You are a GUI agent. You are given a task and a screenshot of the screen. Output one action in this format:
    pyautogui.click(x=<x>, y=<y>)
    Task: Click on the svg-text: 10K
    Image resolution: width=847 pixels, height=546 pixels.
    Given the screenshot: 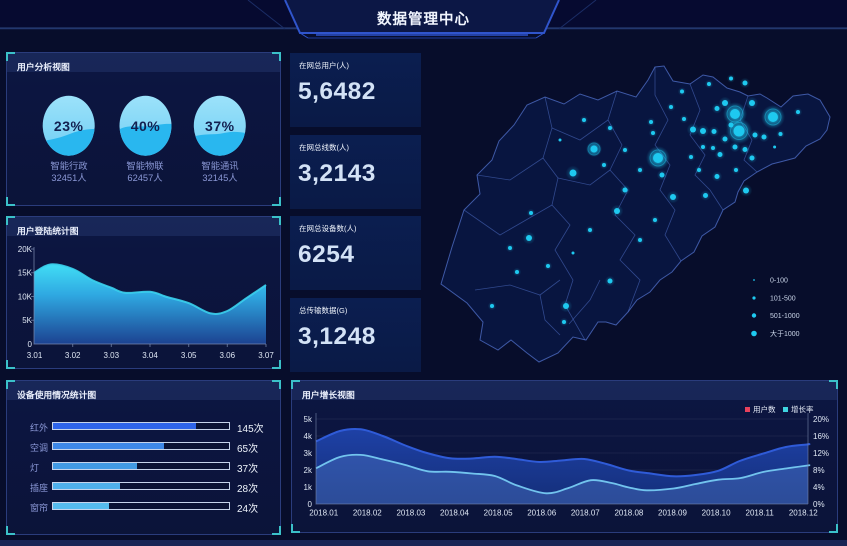 What is the action you would take?
    pyautogui.click(x=25, y=297)
    